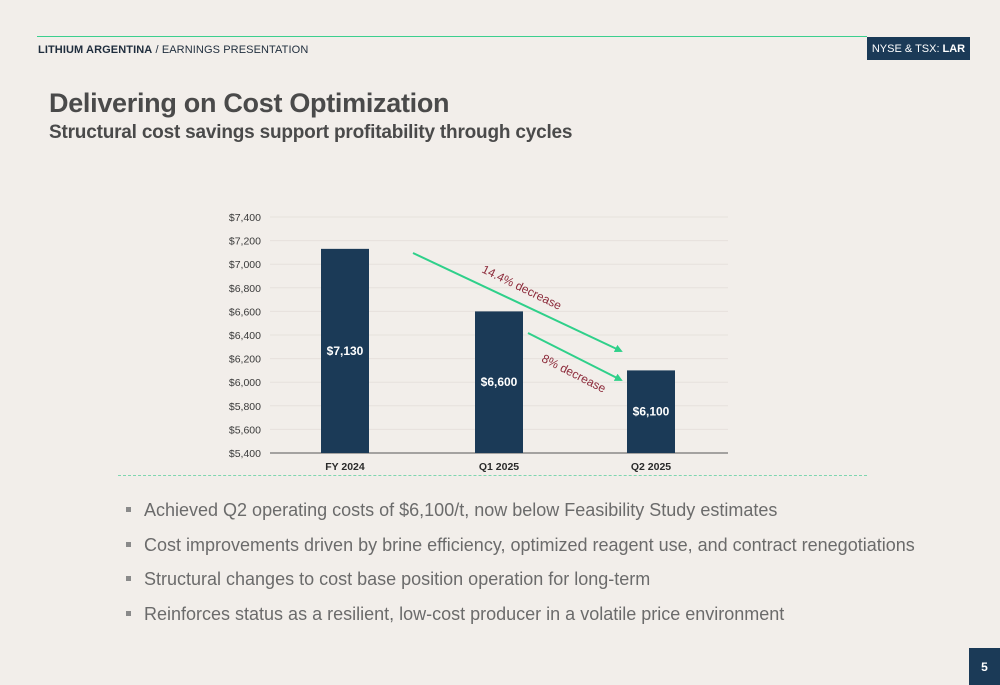  Describe the element at coordinates (245, 336) in the screenshot. I see `y-tick-label: $6,400` at that location.